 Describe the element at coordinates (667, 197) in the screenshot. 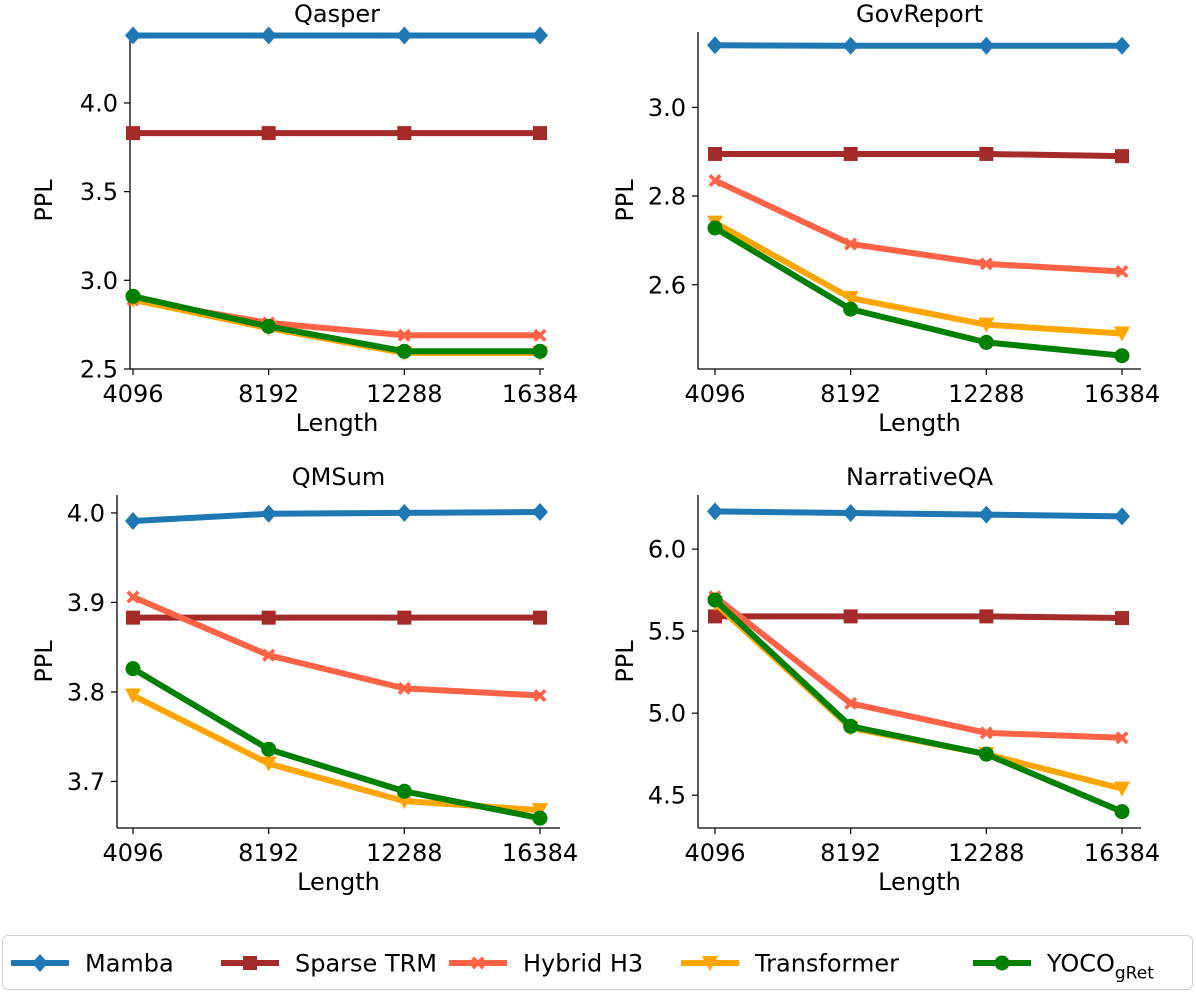

I see `y-tick-label: 2.8` at that location.